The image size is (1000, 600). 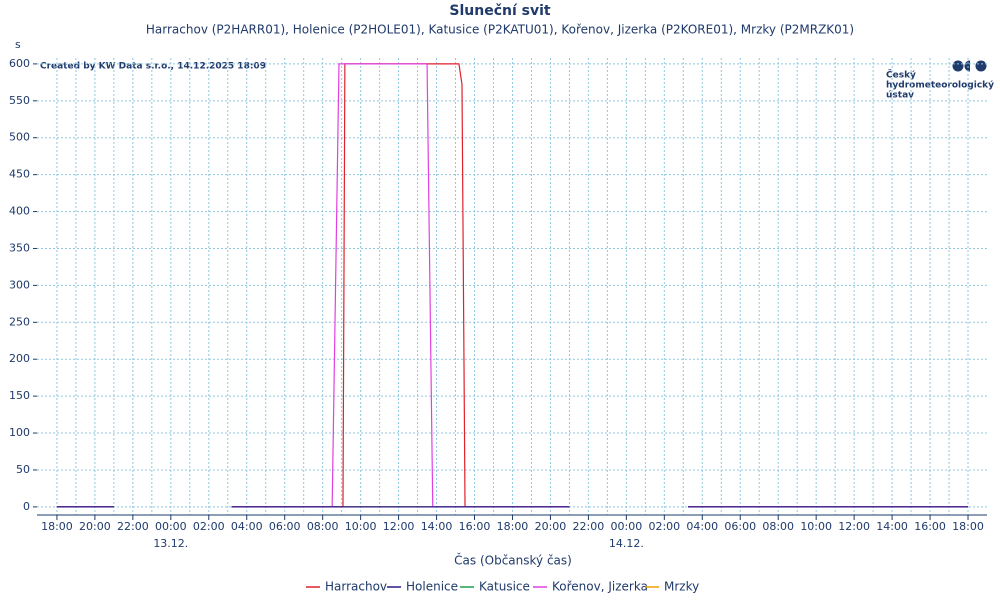 I want to click on legend-label: Holenice, so click(x=432, y=587).